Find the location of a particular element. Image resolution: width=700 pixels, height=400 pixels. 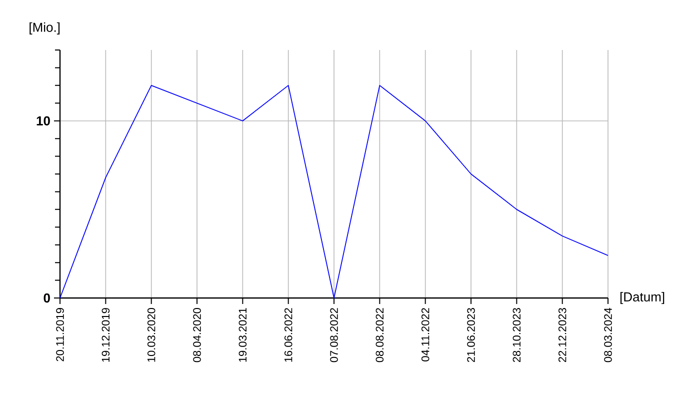

x-tick-label: 08.04.2020 is located at coordinates (197, 335).